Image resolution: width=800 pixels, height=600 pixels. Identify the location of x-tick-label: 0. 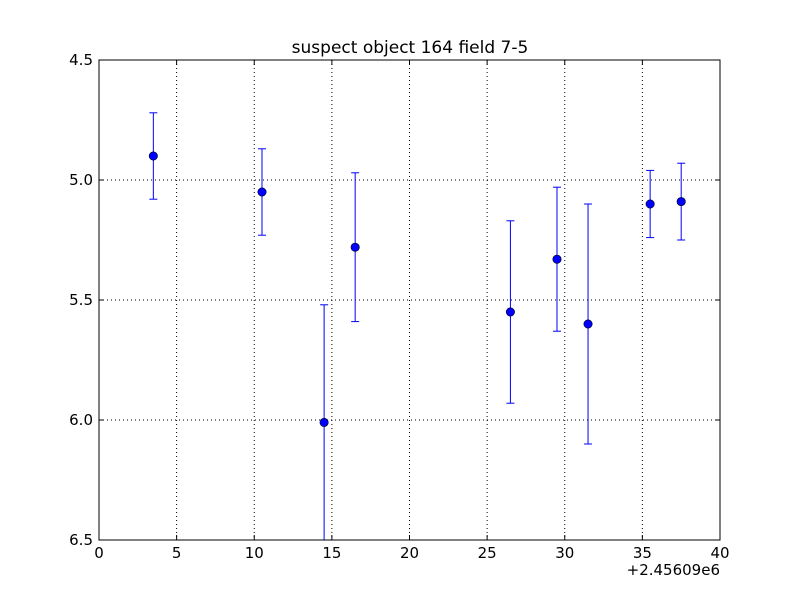
(99, 553).